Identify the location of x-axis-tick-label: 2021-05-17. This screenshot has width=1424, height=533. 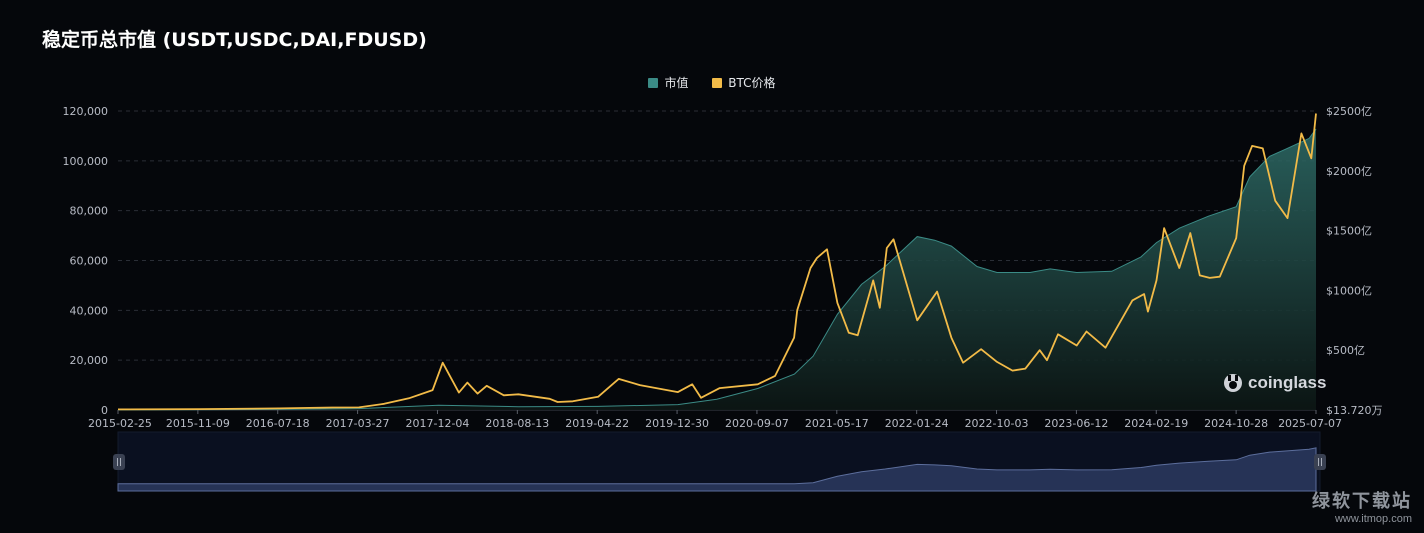
(837, 423).